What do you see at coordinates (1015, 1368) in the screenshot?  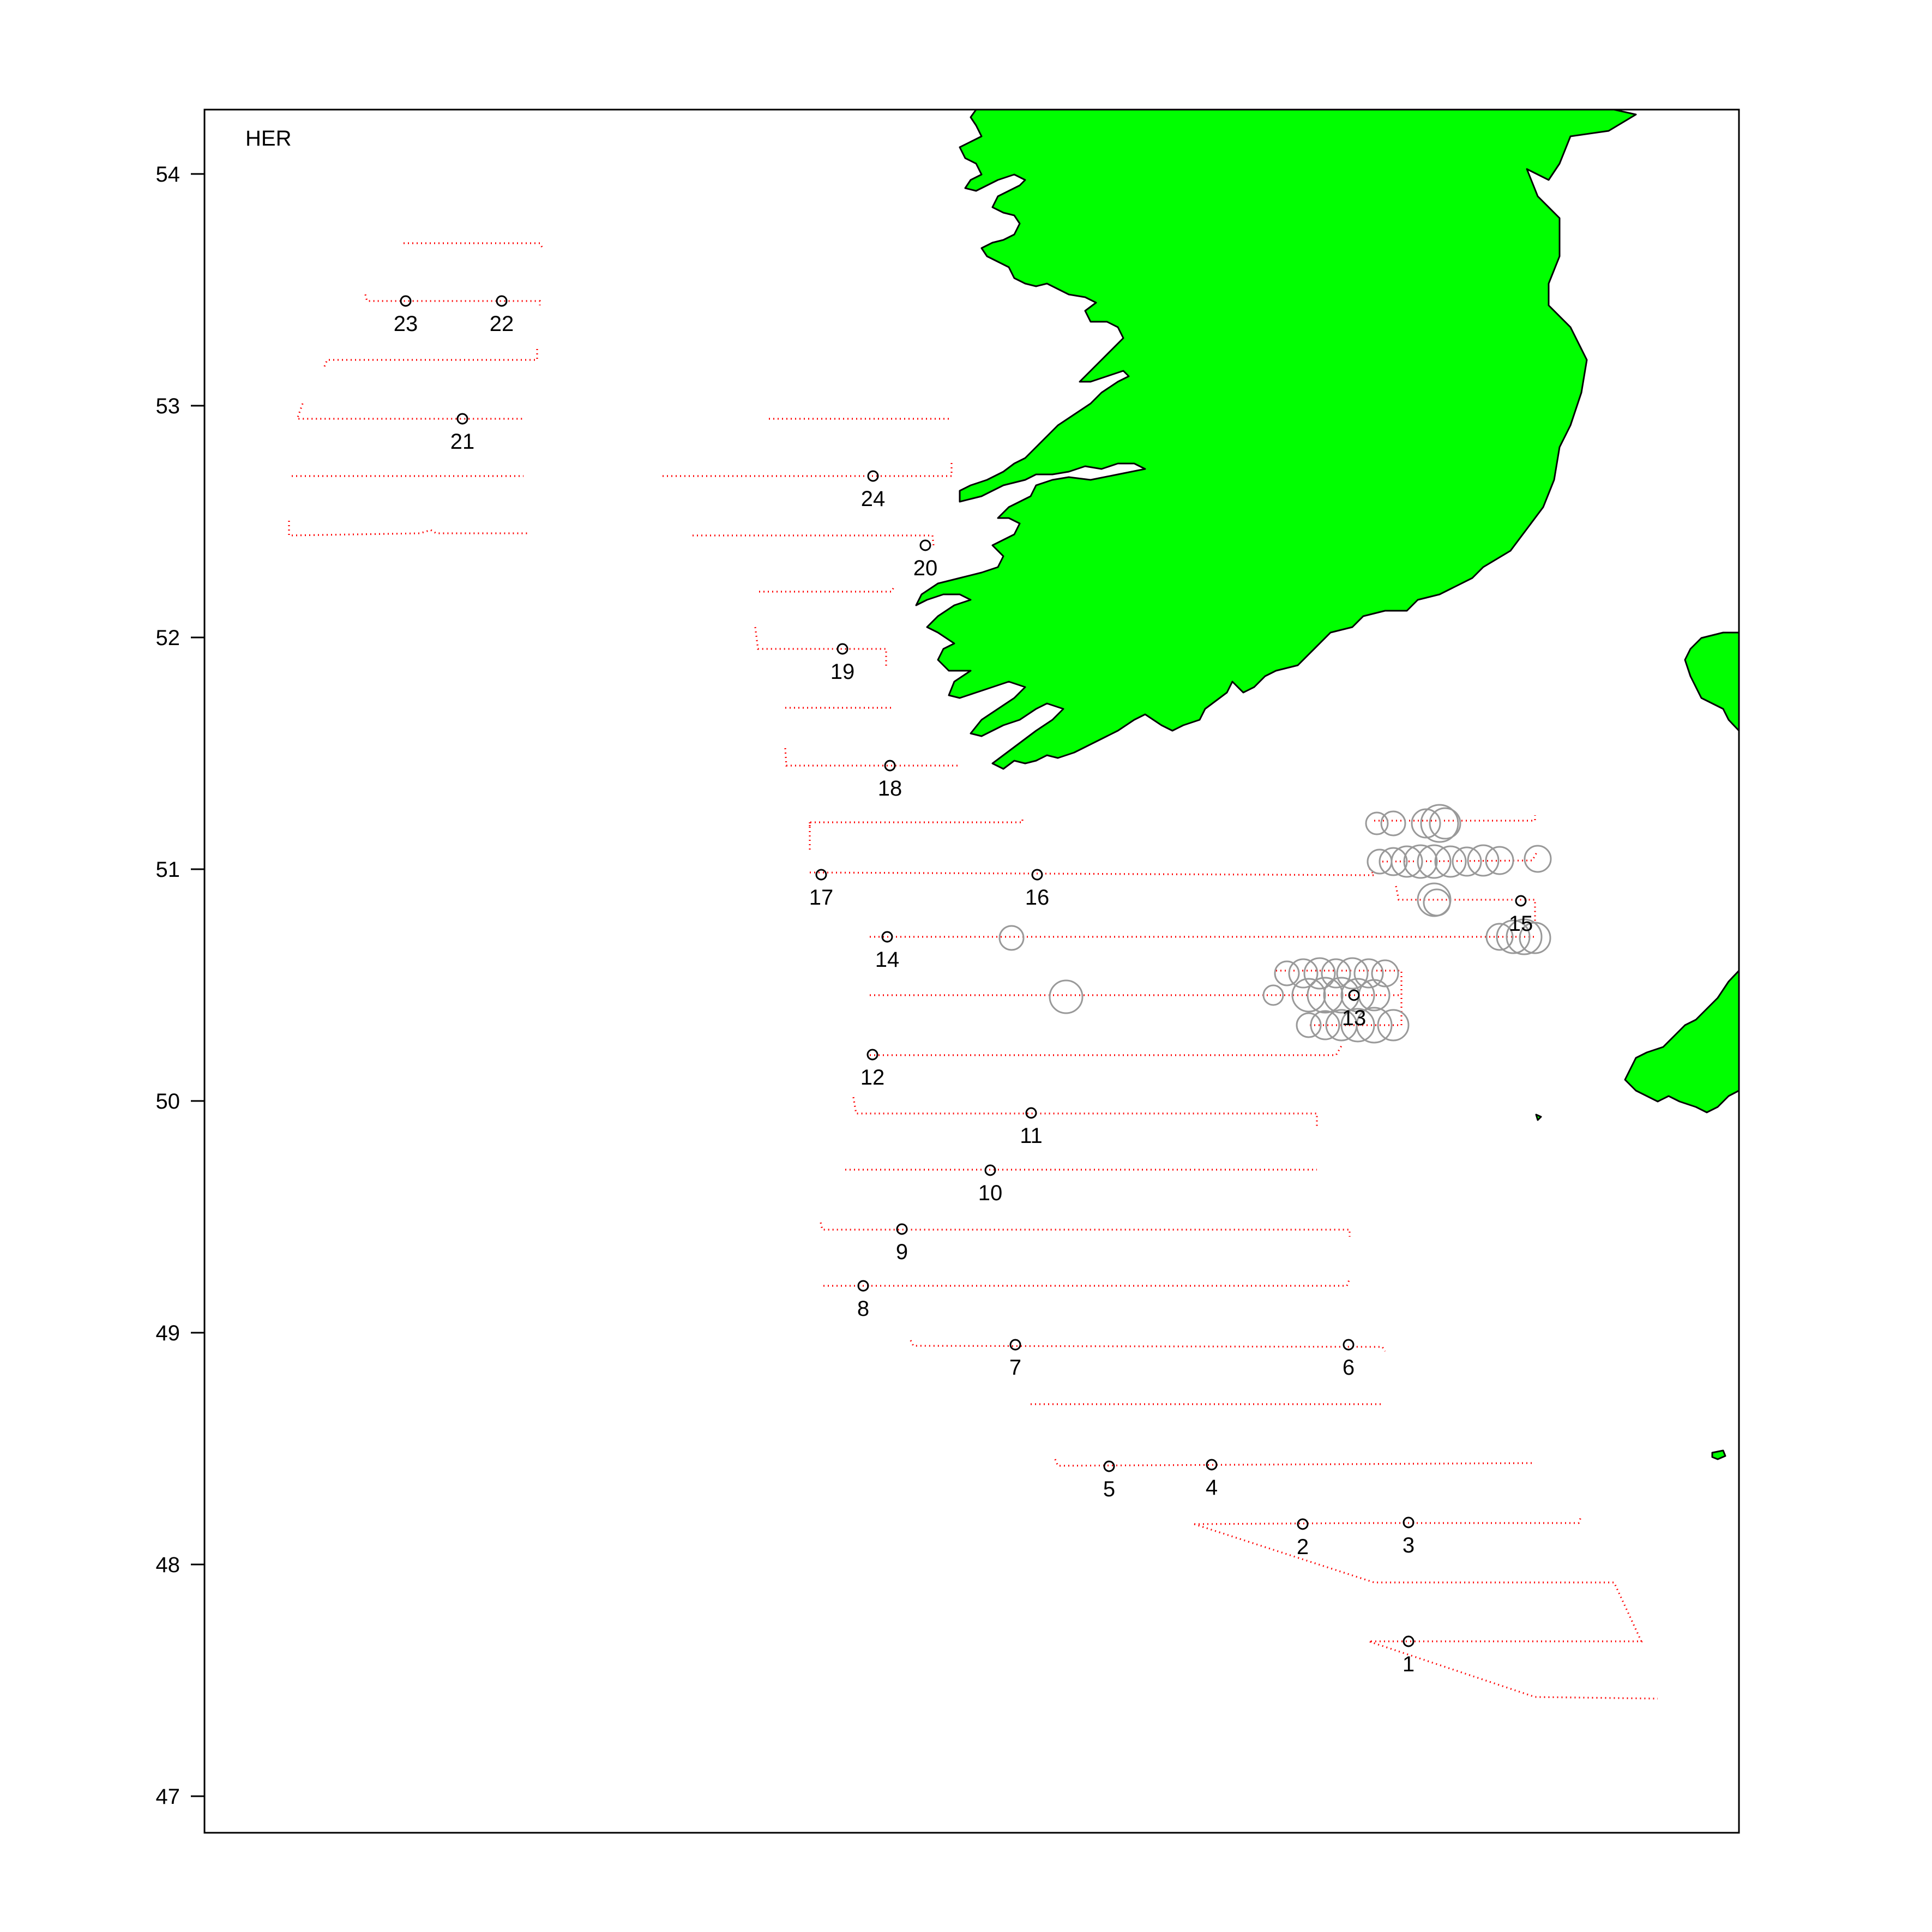 I see `station-label: 7` at bounding box center [1015, 1368].